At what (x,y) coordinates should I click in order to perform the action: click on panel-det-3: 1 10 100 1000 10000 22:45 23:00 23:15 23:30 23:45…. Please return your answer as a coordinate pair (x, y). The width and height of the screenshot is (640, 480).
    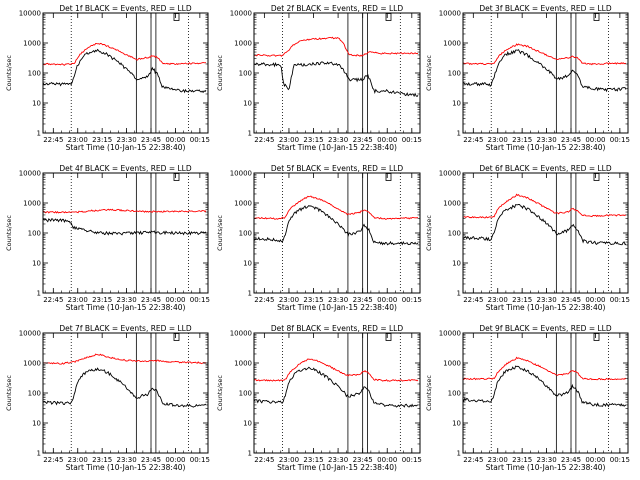
    Looking at the image, I should click on (527, 78).